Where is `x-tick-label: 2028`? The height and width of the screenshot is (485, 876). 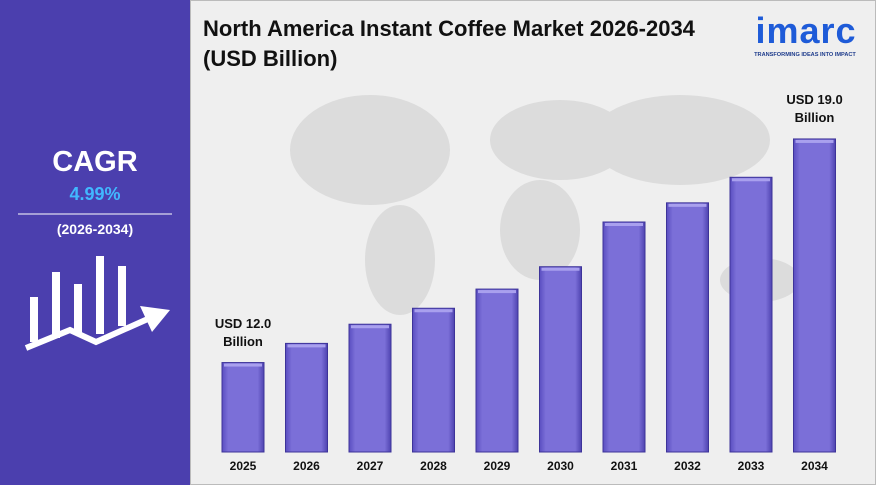 x-tick-label: 2028 is located at coordinates (433, 466).